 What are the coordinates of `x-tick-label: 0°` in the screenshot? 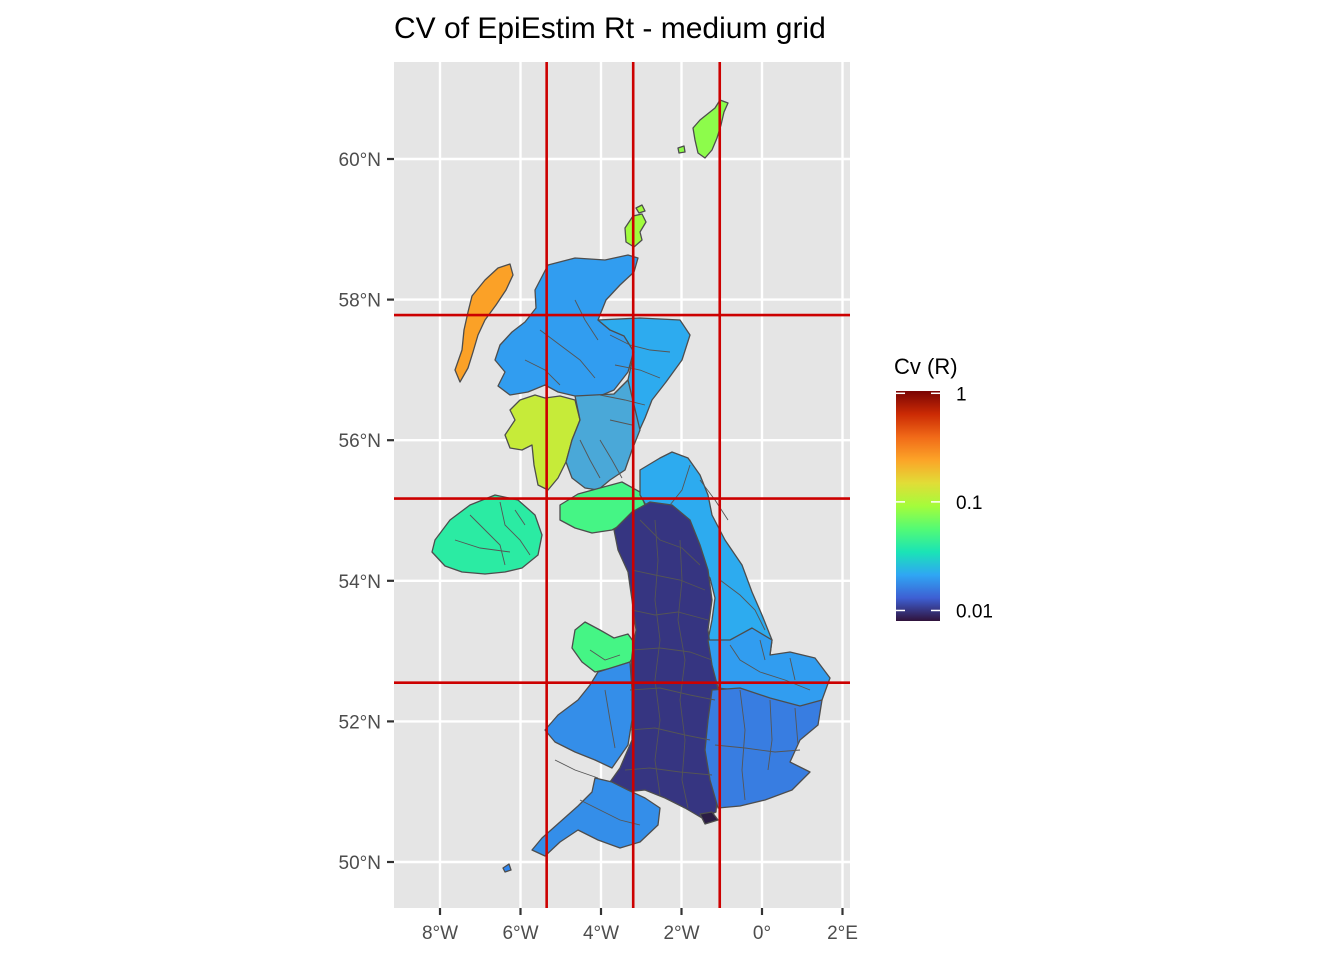 It's located at (762, 933).